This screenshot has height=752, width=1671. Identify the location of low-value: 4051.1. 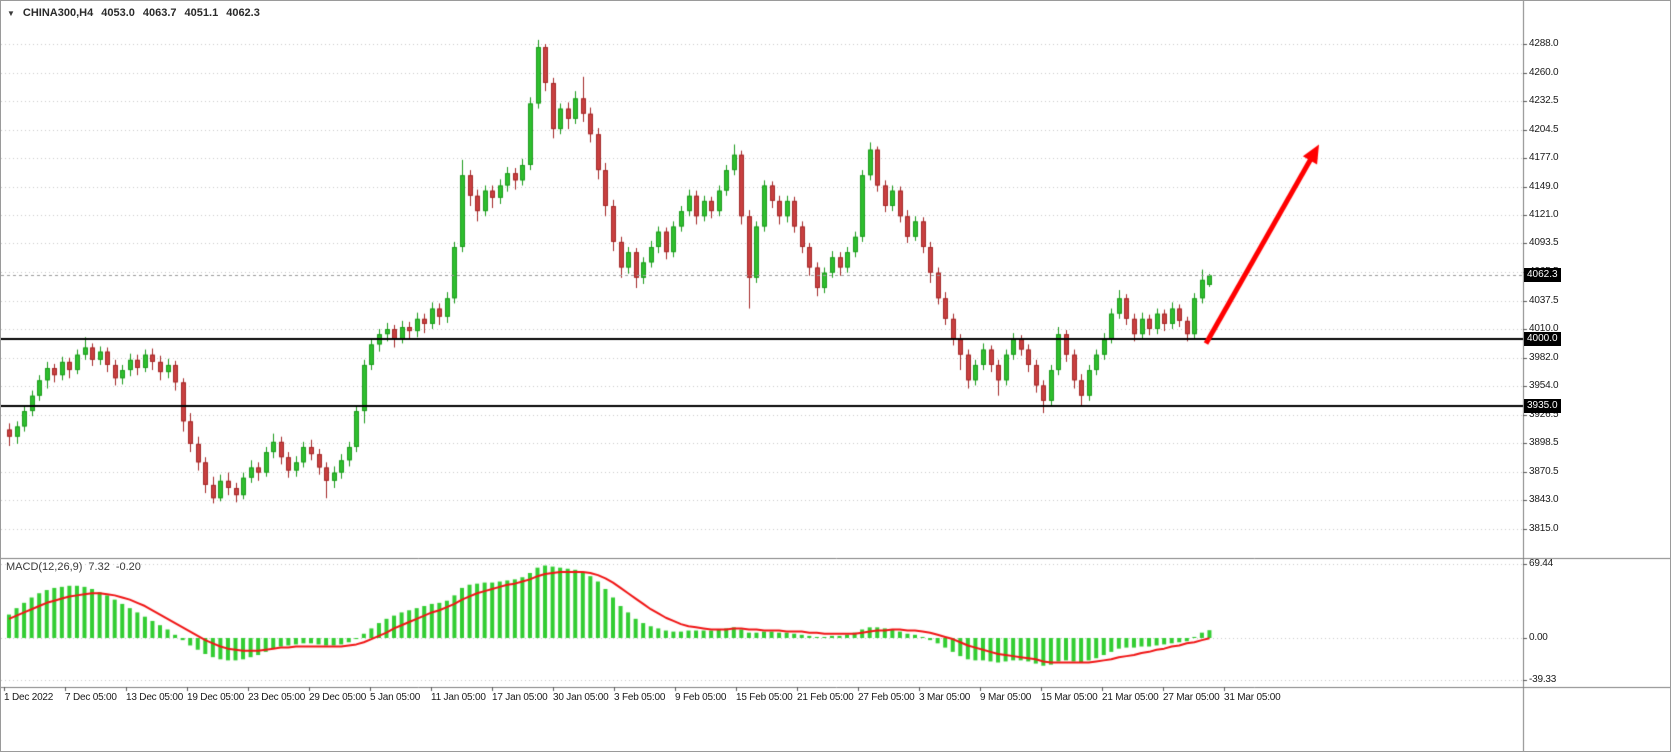
(201, 13).